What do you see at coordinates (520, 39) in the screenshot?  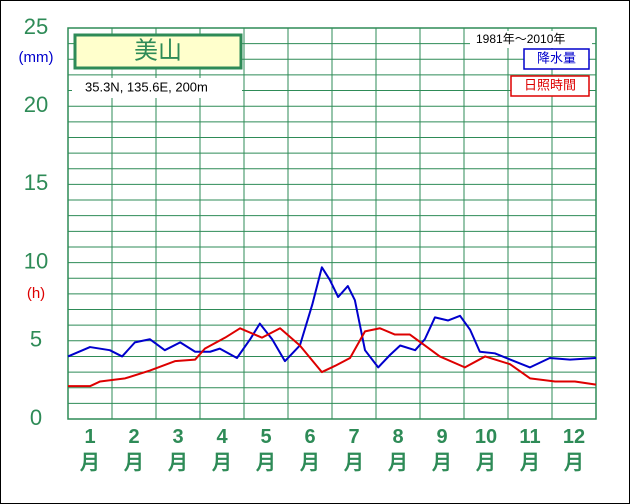 I see `period: 1981年～2010年` at bounding box center [520, 39].